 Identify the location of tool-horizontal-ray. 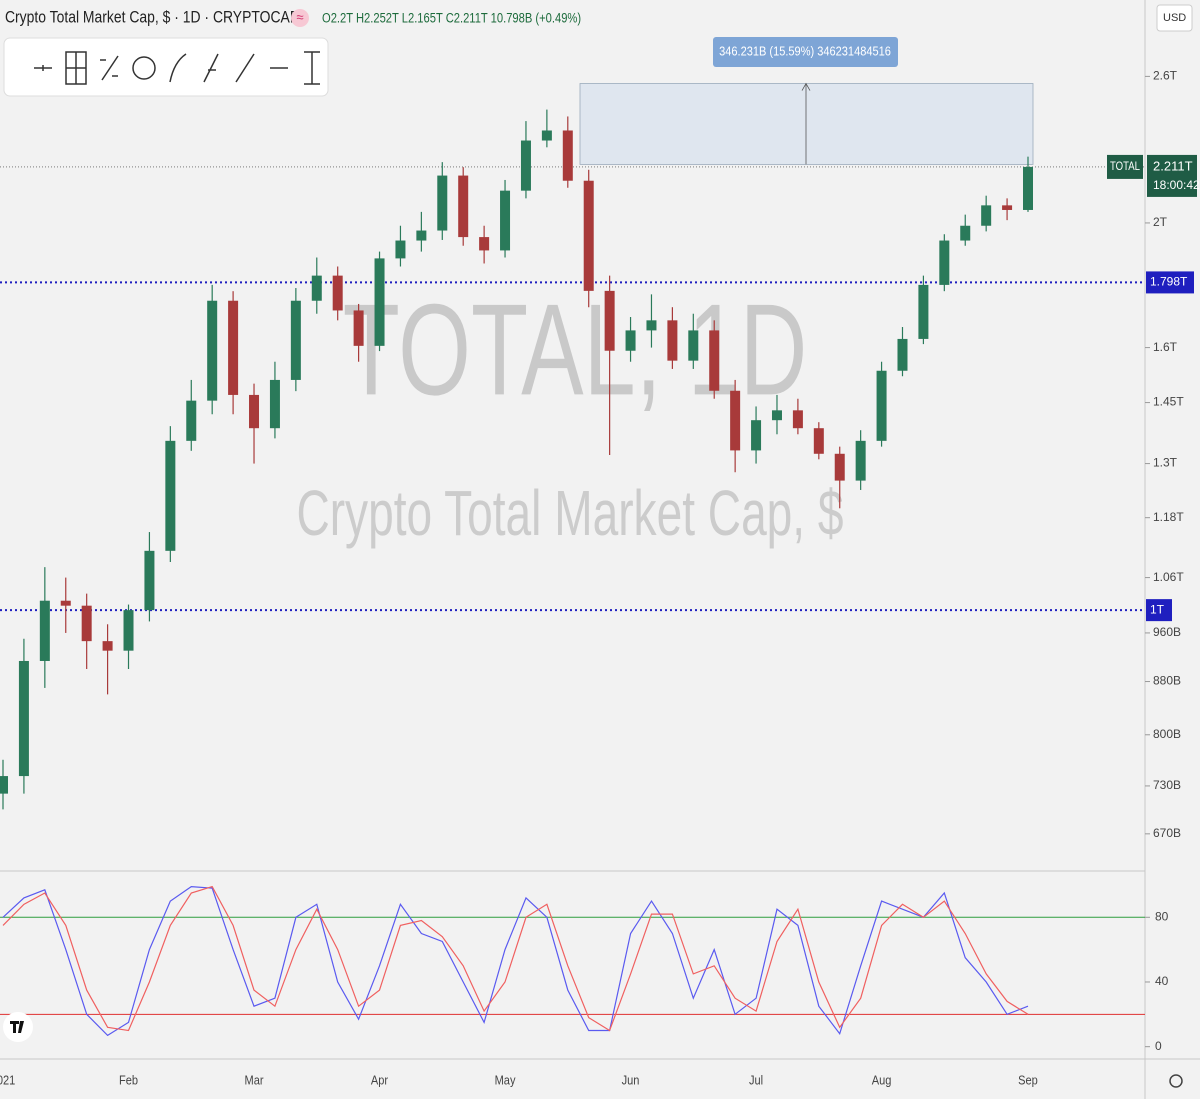
(43, 68).